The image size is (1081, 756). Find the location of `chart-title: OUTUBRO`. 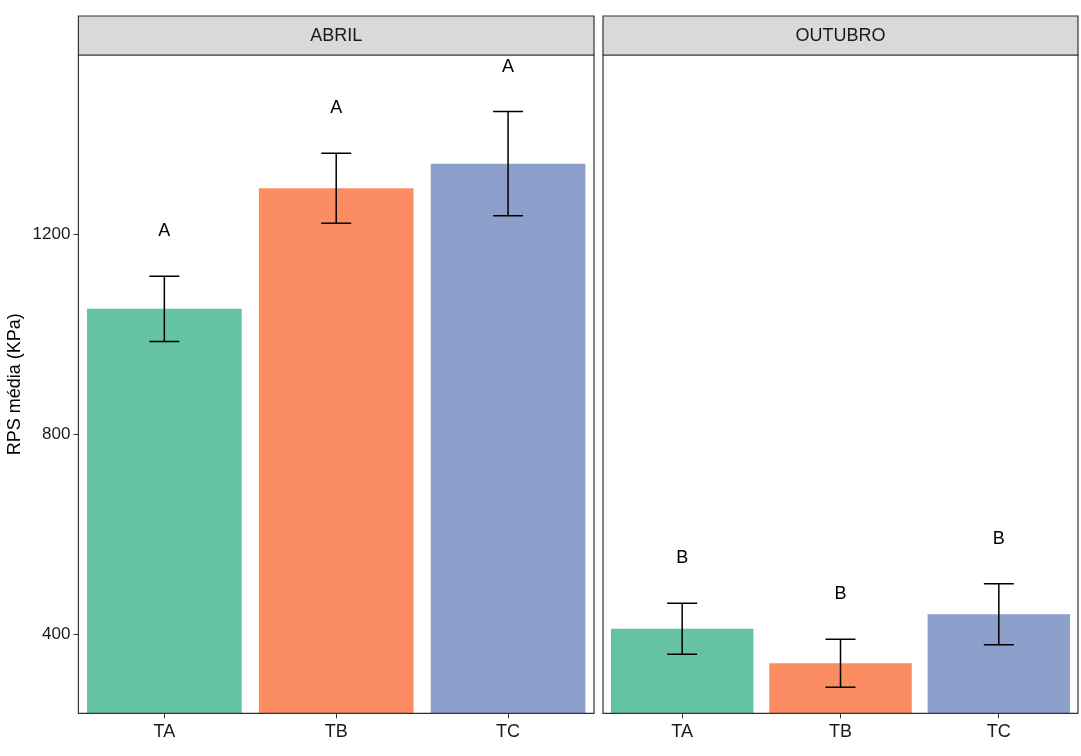

chart-title: OUTUBRO is located at coordinates (840, 34).